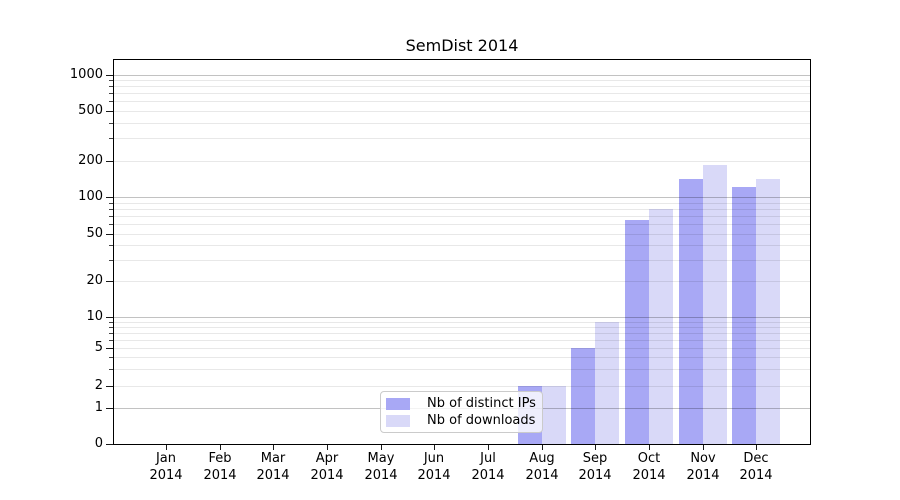 The height and width of the screenshot is (500, 900). I want to click on legend-swatch-downloads, so click(398, 420).